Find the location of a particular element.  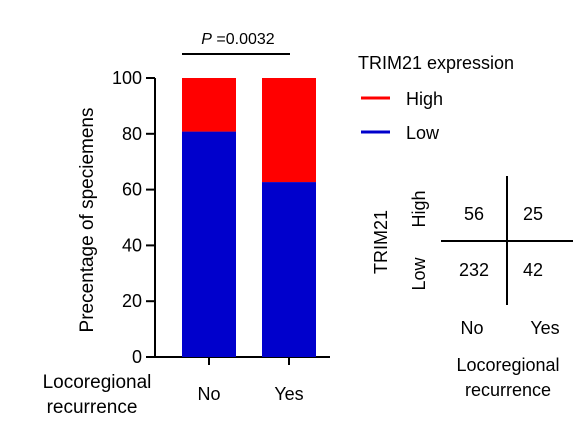

table-cell-high-yes: 25 is located at coordinates (533, 214).